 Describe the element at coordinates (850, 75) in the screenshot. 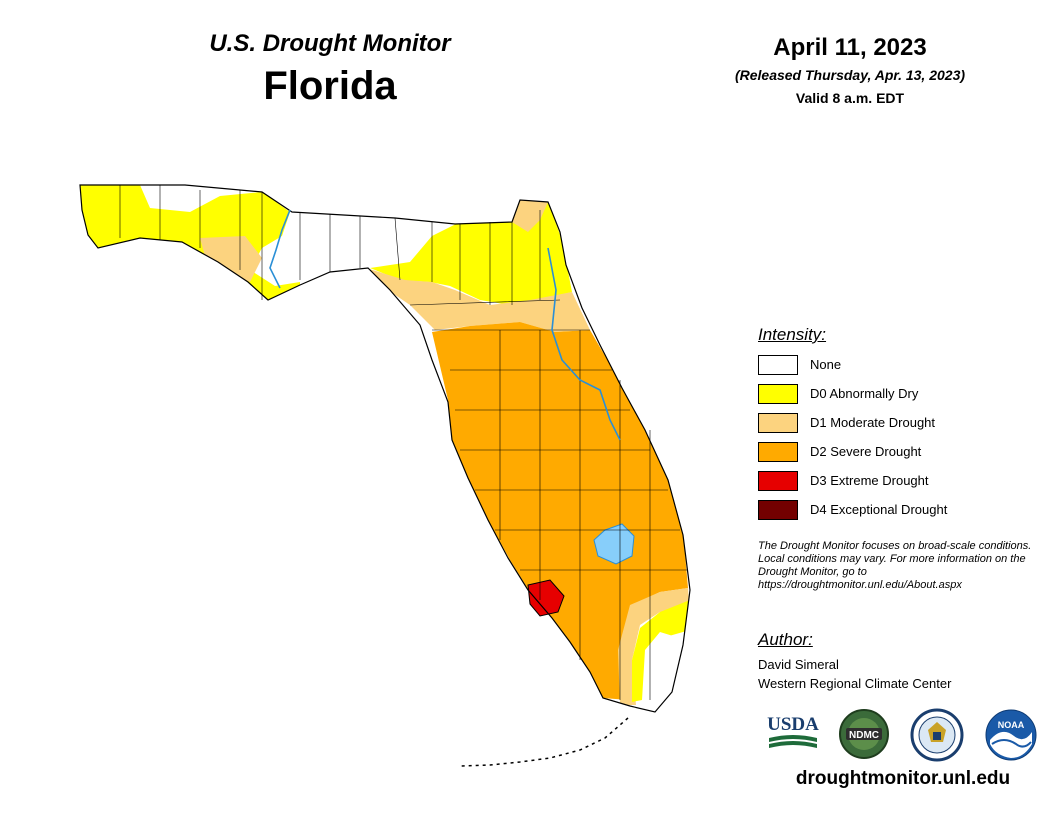

I see `release-date: (Released Thursday, Apr. 13, 2023)` at that location.